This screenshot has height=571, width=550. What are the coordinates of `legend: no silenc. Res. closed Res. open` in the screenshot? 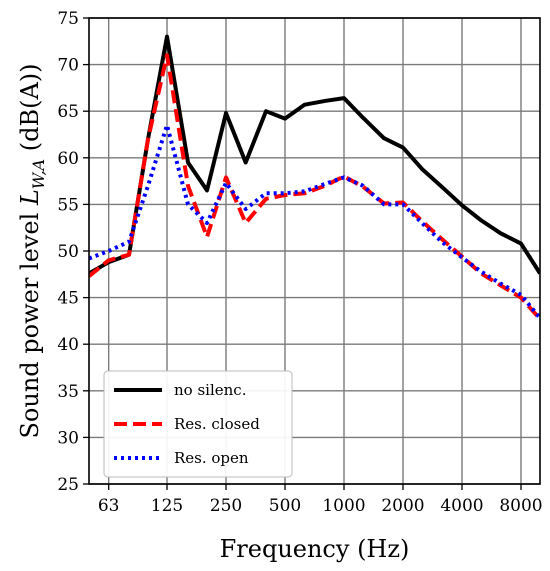 It's located at (198, 424).